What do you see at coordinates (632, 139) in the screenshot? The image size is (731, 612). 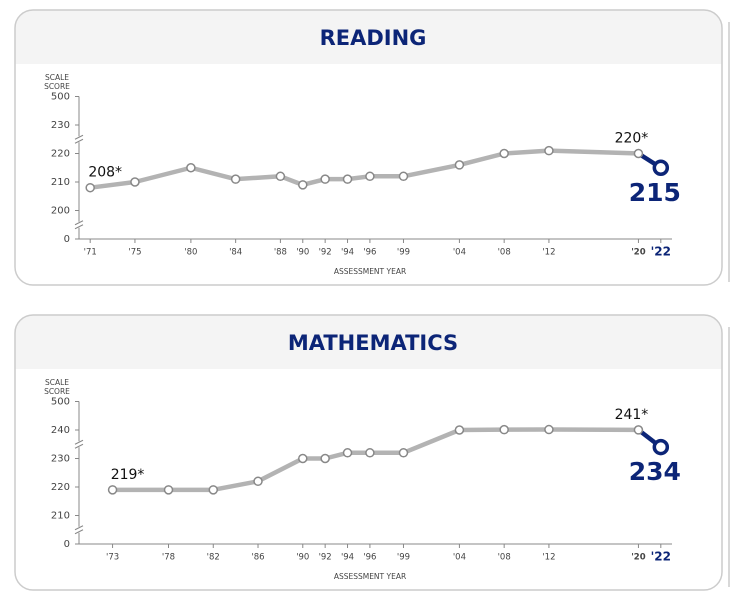 I see `value-label: 220*` at bounding box center [632, 139].